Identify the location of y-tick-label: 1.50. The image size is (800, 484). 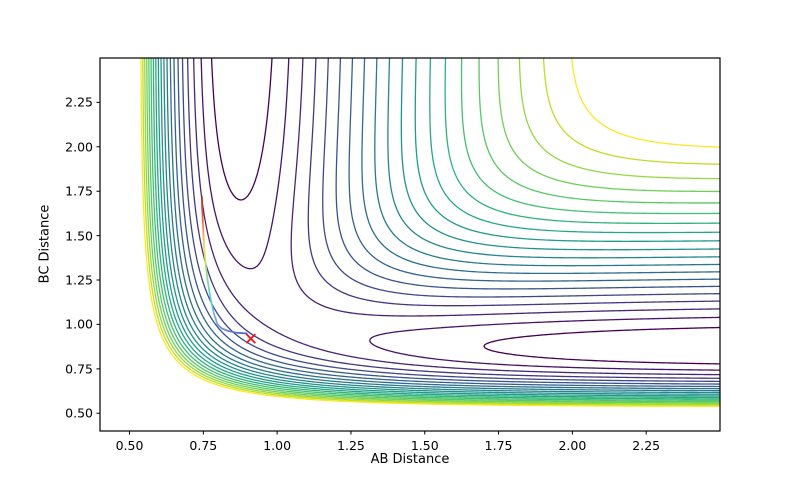
(79, 236).